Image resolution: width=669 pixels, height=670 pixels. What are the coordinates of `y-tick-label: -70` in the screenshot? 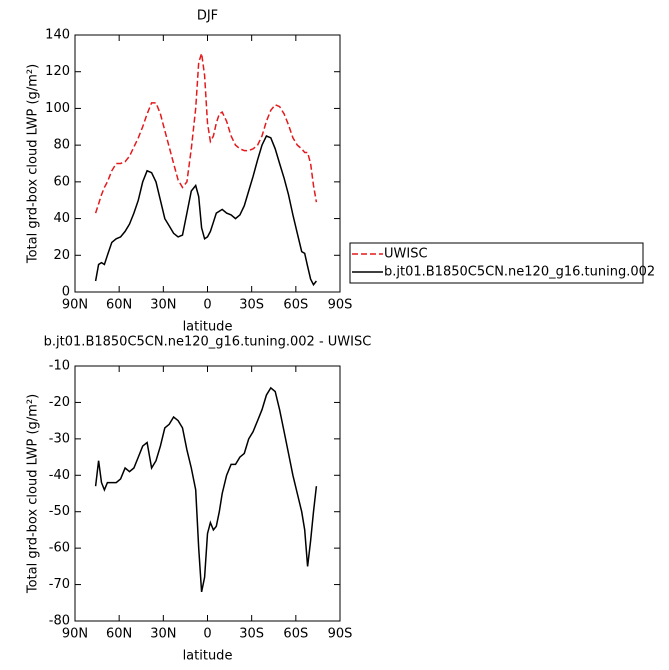 It's located at (59, 584).